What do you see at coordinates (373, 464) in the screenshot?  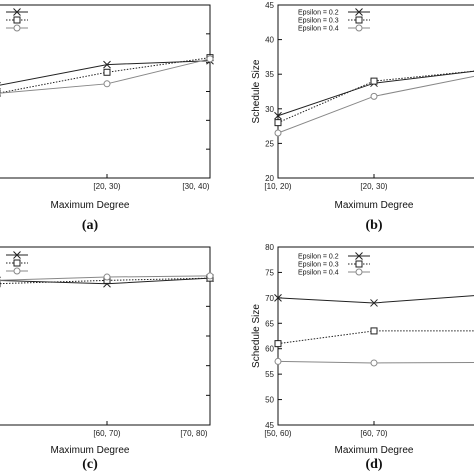 I see `panel-label: (d)` at bounding box center [373, 464].